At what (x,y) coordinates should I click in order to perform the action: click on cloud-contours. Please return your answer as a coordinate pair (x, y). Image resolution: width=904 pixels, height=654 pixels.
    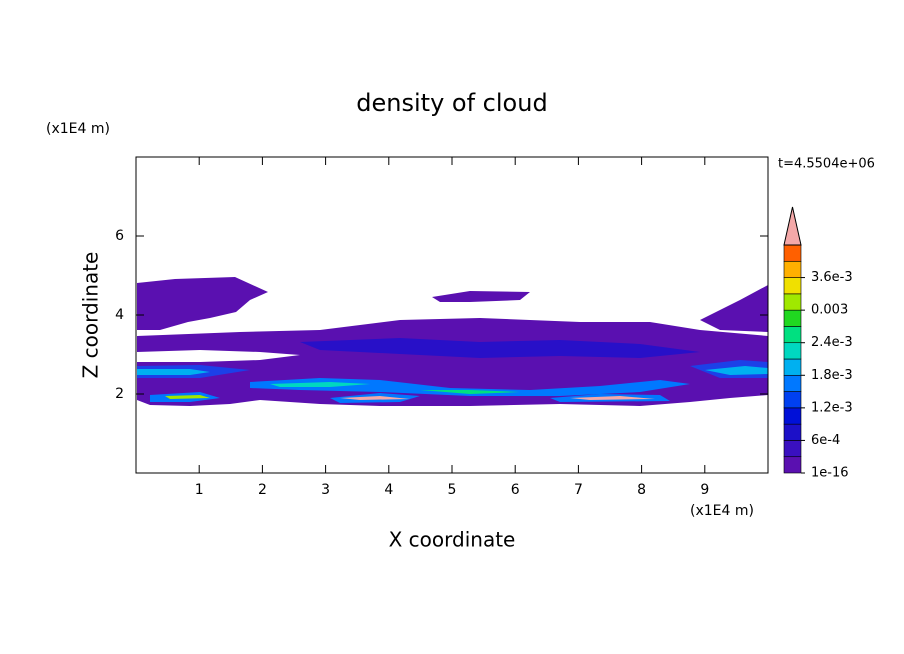
    Looking at the image, I should click on (452, 341).